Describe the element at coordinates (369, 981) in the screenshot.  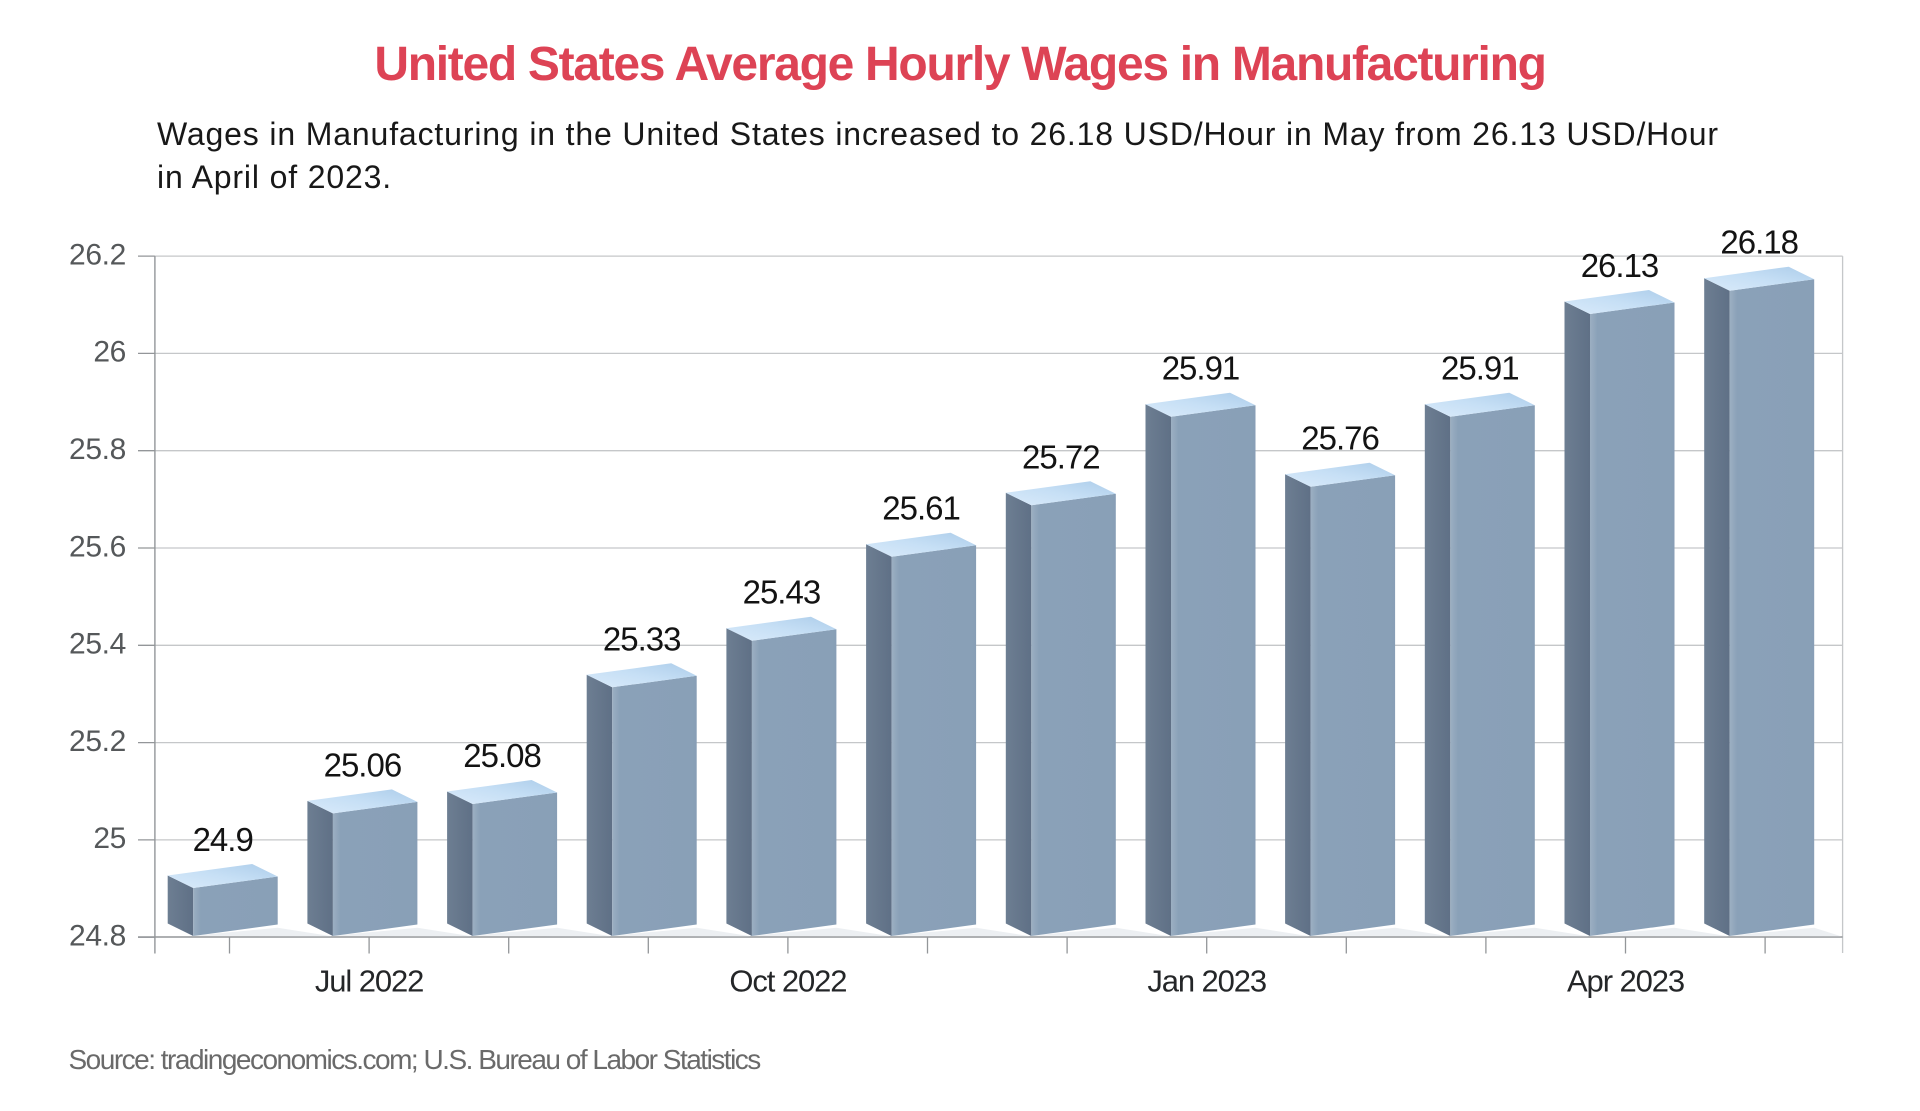
I see `svg-text: Jul 2022` at that location.